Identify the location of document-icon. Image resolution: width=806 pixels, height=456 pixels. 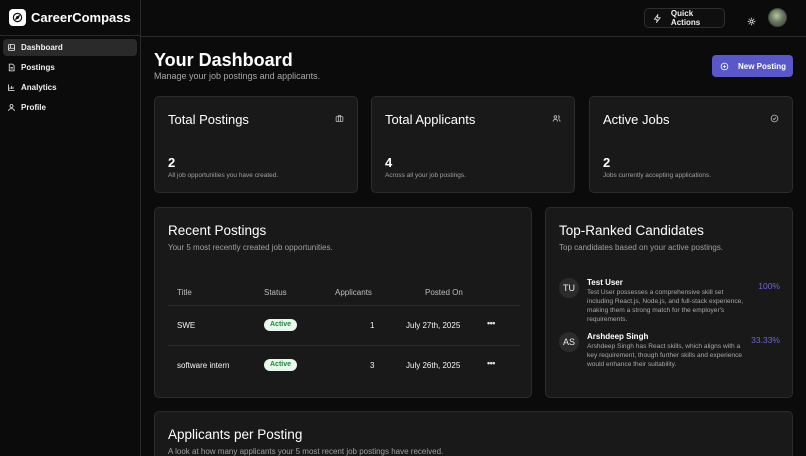
(11, 67).